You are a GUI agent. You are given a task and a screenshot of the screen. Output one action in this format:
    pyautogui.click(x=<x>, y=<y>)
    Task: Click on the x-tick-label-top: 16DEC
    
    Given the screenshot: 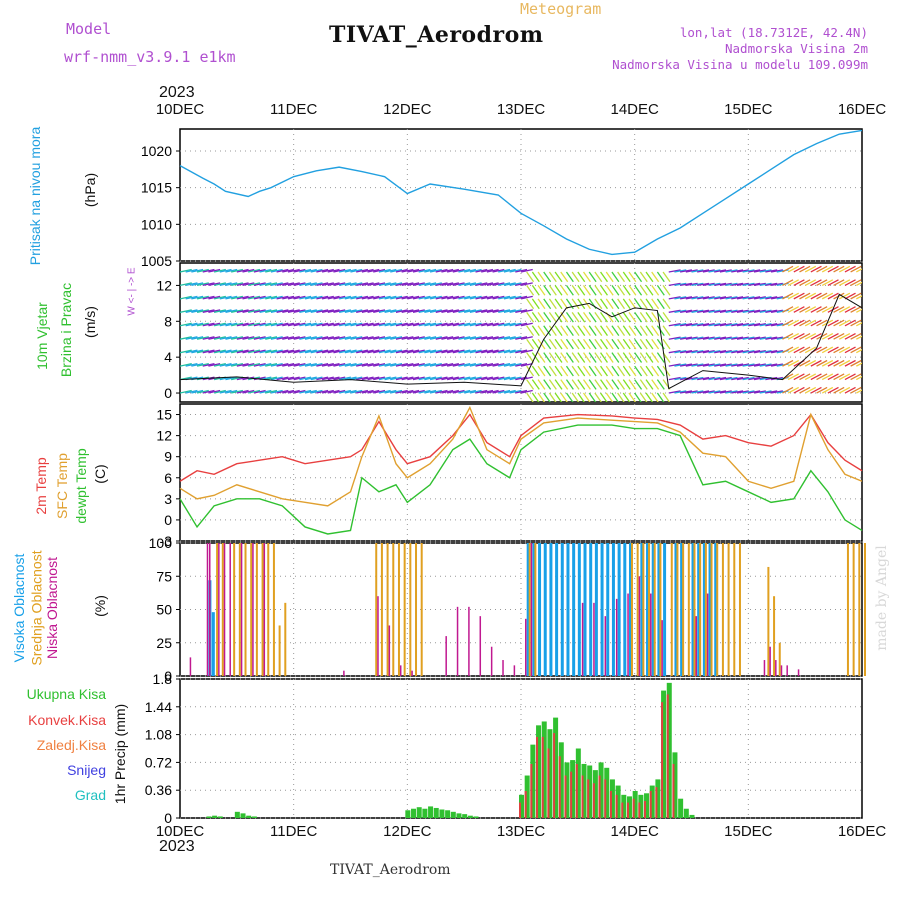 What is the action you would take?
    pyautogui.click(x=862, y=109)
    